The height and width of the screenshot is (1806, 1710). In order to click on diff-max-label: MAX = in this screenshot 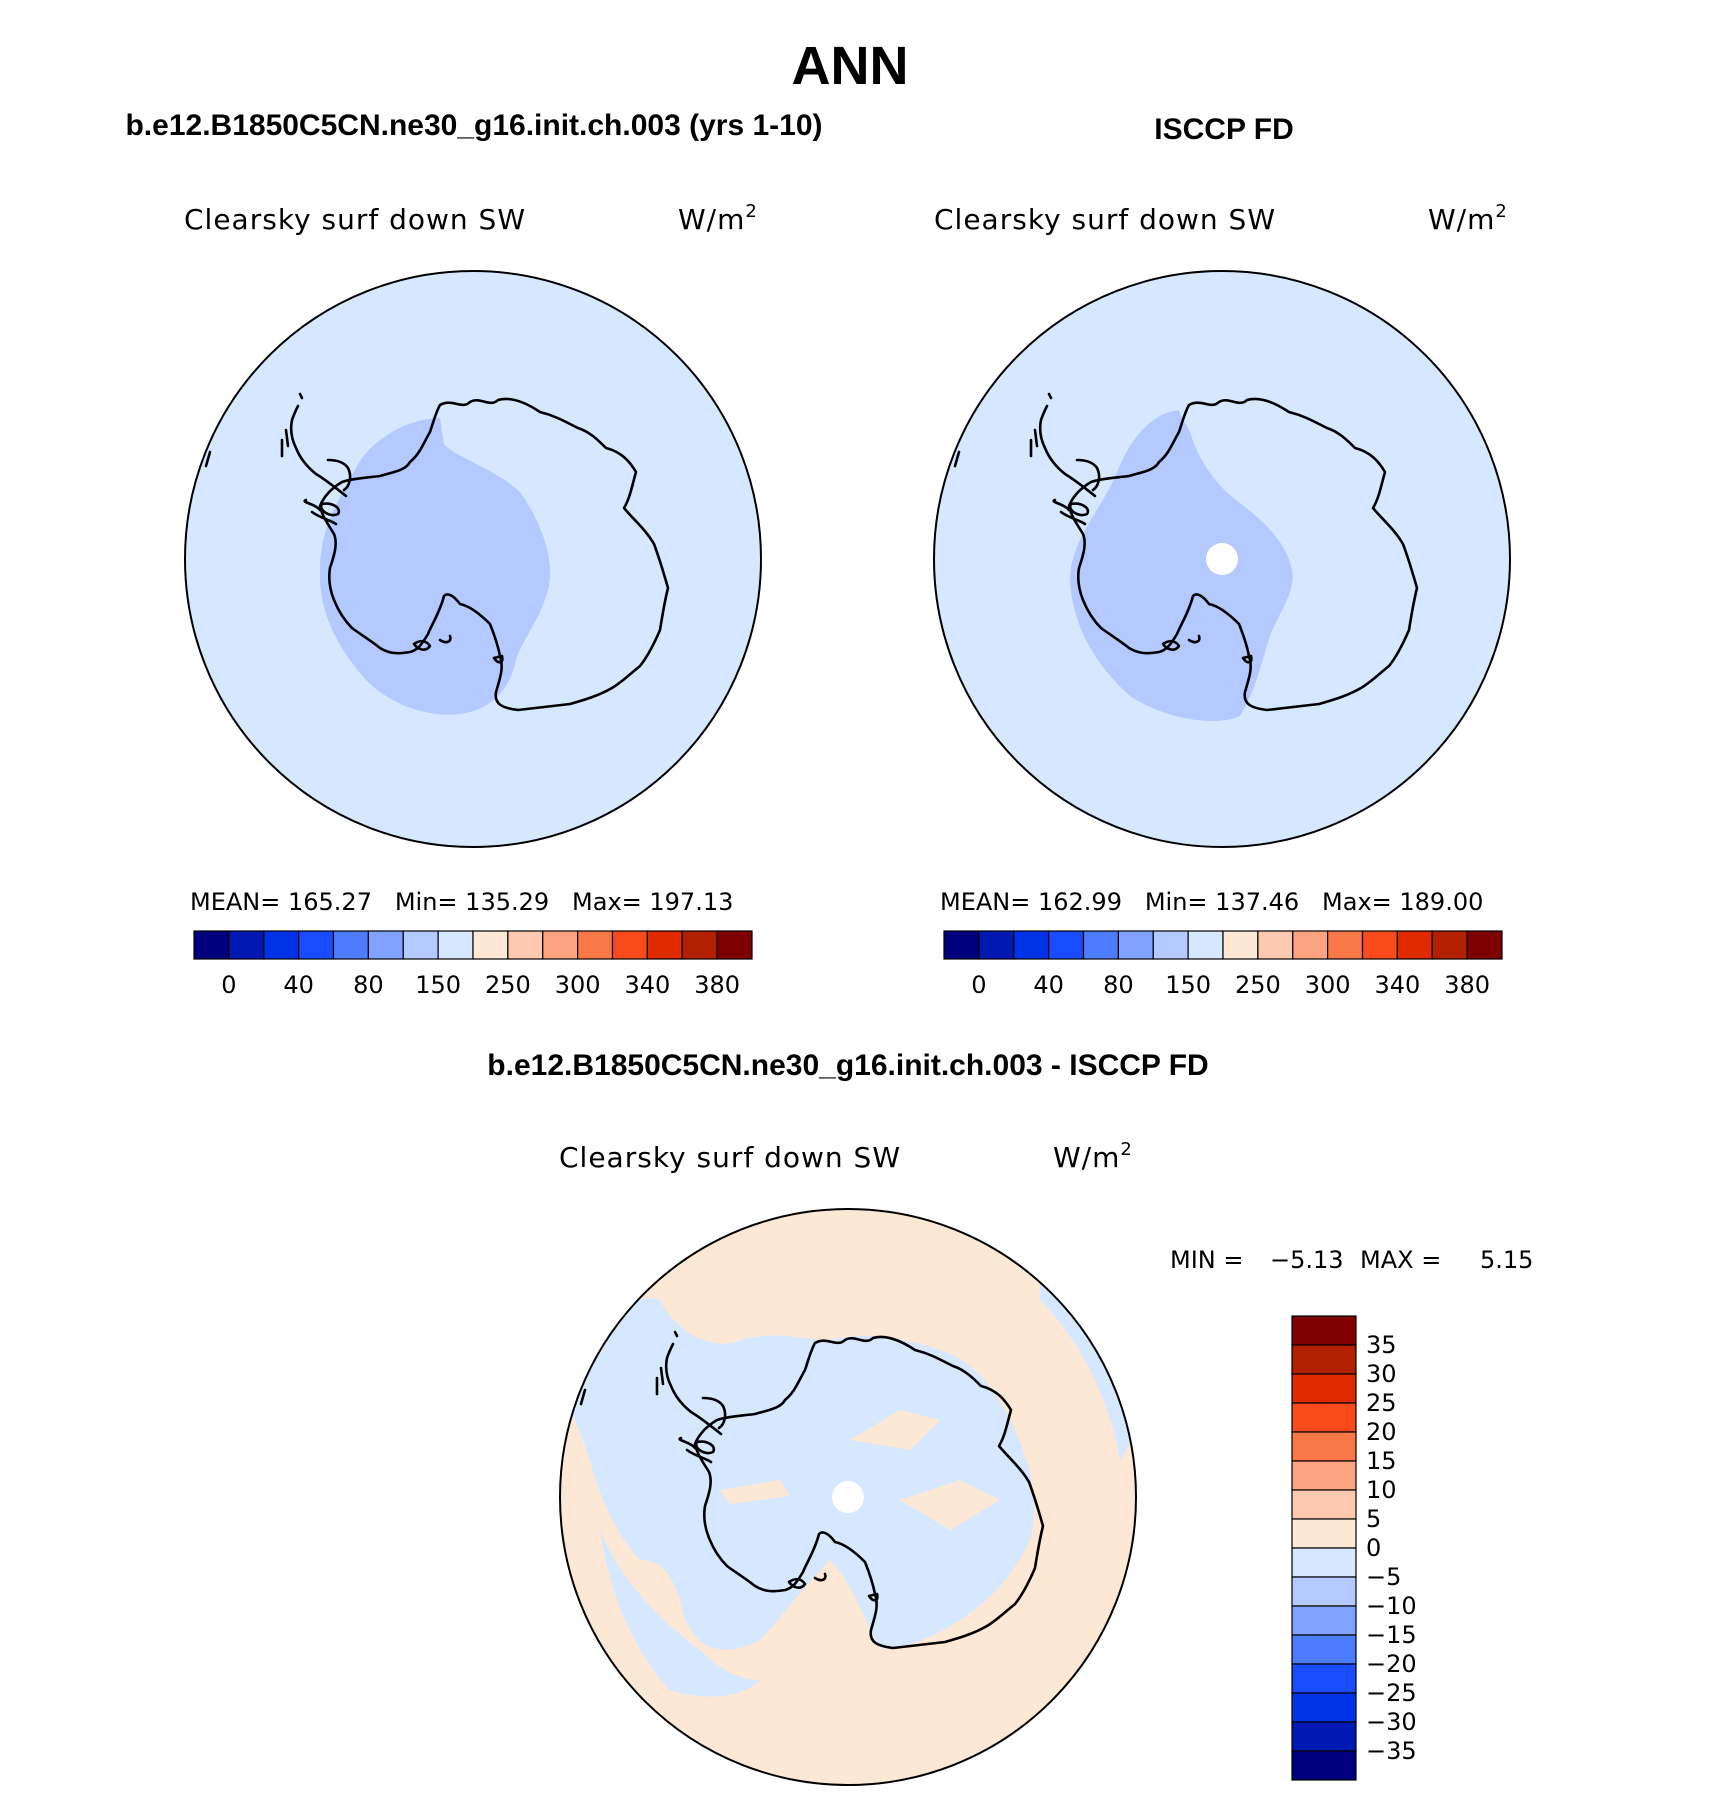, I will do `click(1400, 1260)`.